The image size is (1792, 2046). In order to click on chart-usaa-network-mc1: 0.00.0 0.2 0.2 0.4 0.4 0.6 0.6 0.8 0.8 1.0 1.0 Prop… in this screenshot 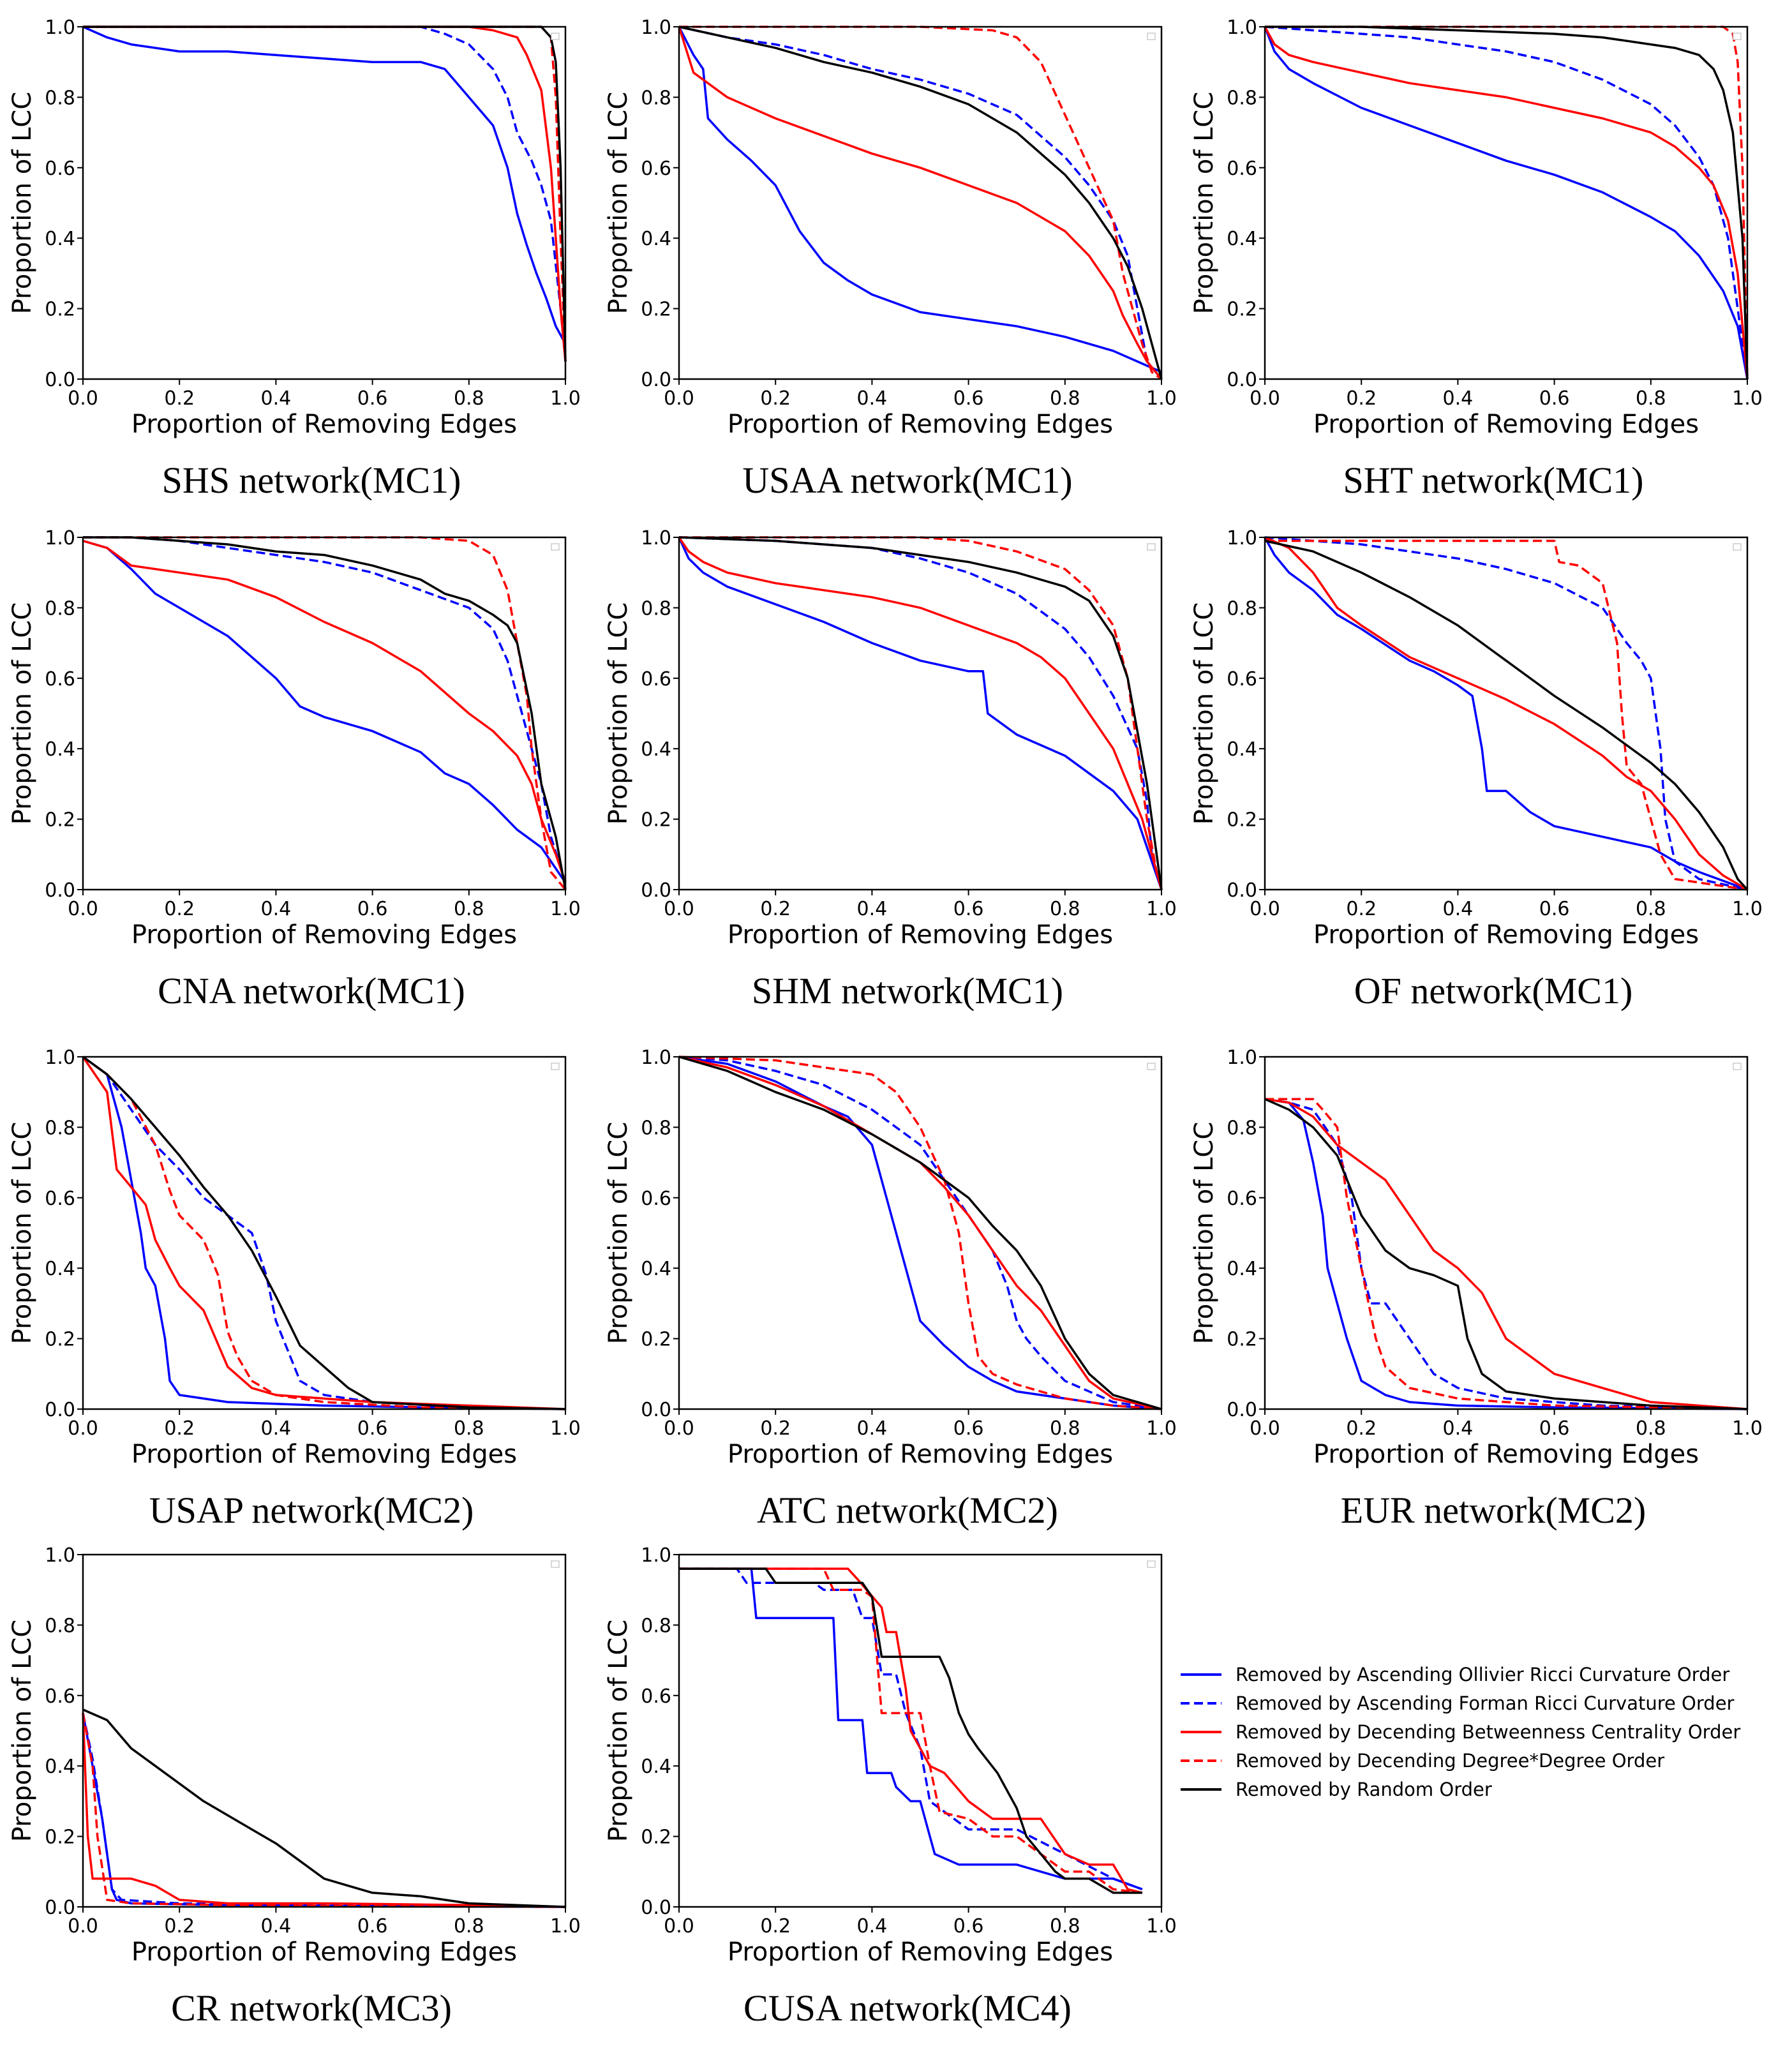, I will do `click(891, 259)`.